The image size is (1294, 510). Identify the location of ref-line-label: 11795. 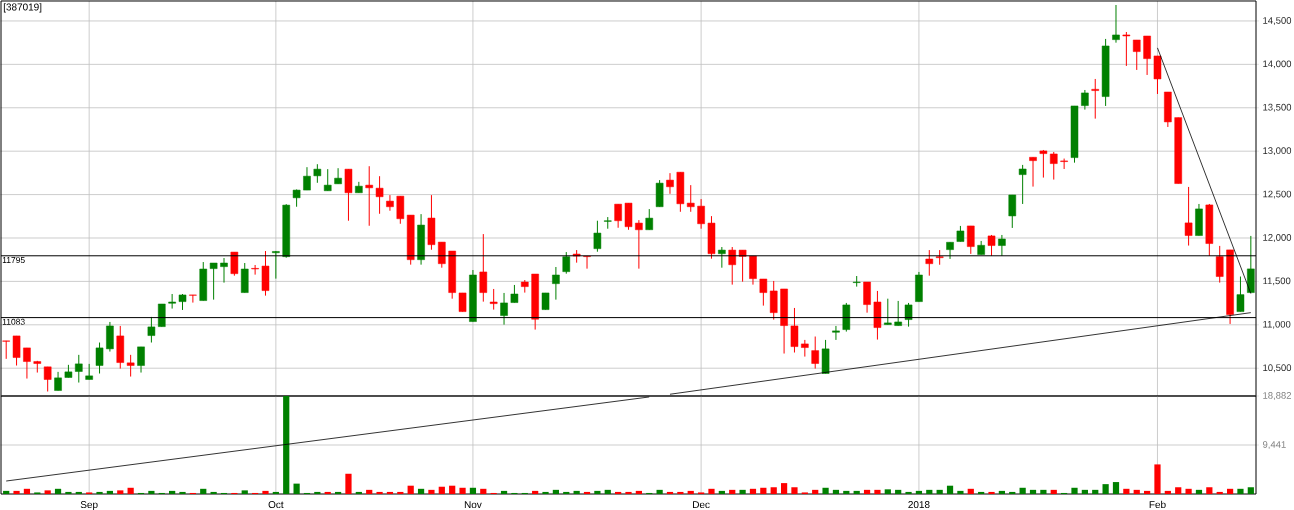
(13, 260).